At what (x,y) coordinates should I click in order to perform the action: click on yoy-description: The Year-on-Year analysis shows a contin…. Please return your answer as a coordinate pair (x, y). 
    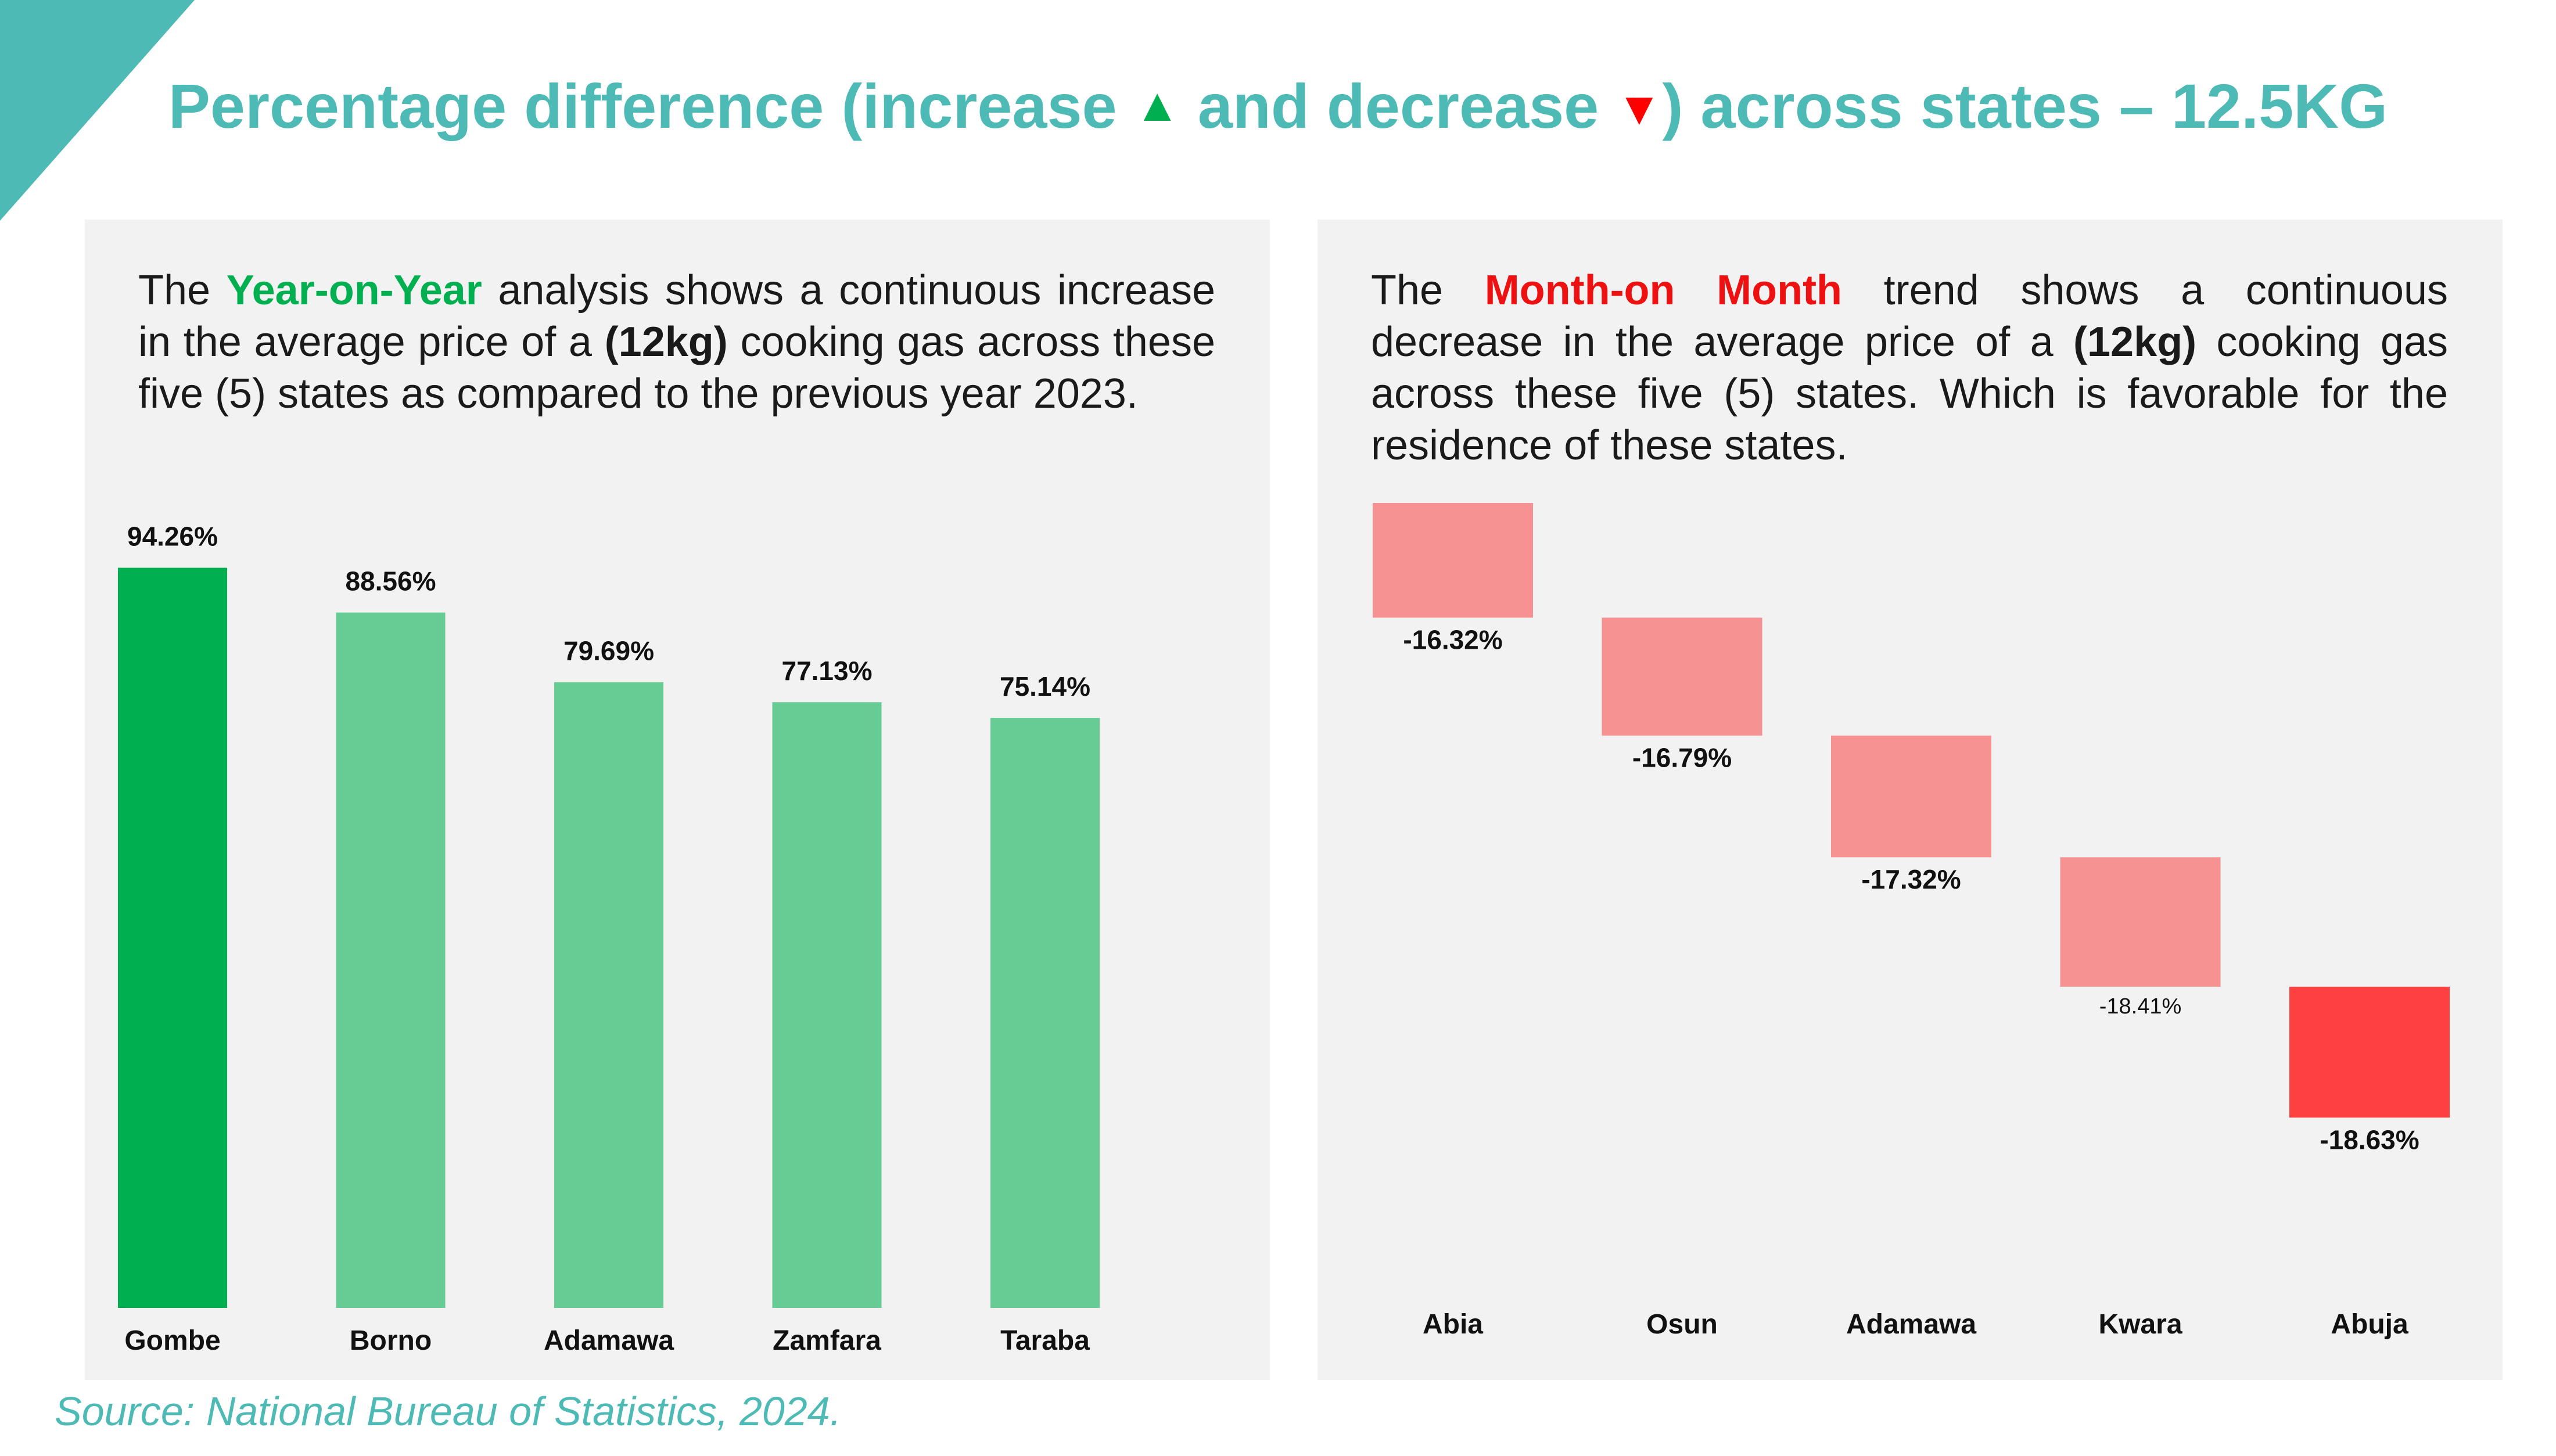
    Looking at the image, I should click on (676, 343).